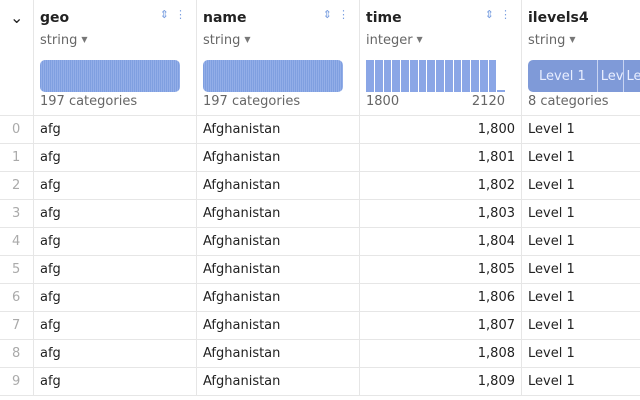 The image size is (640, 400). What do you see at coordinates (440, 186) in the screenshot?
I see `table-cell-time: 1,802` at bounding box center [440, 186].